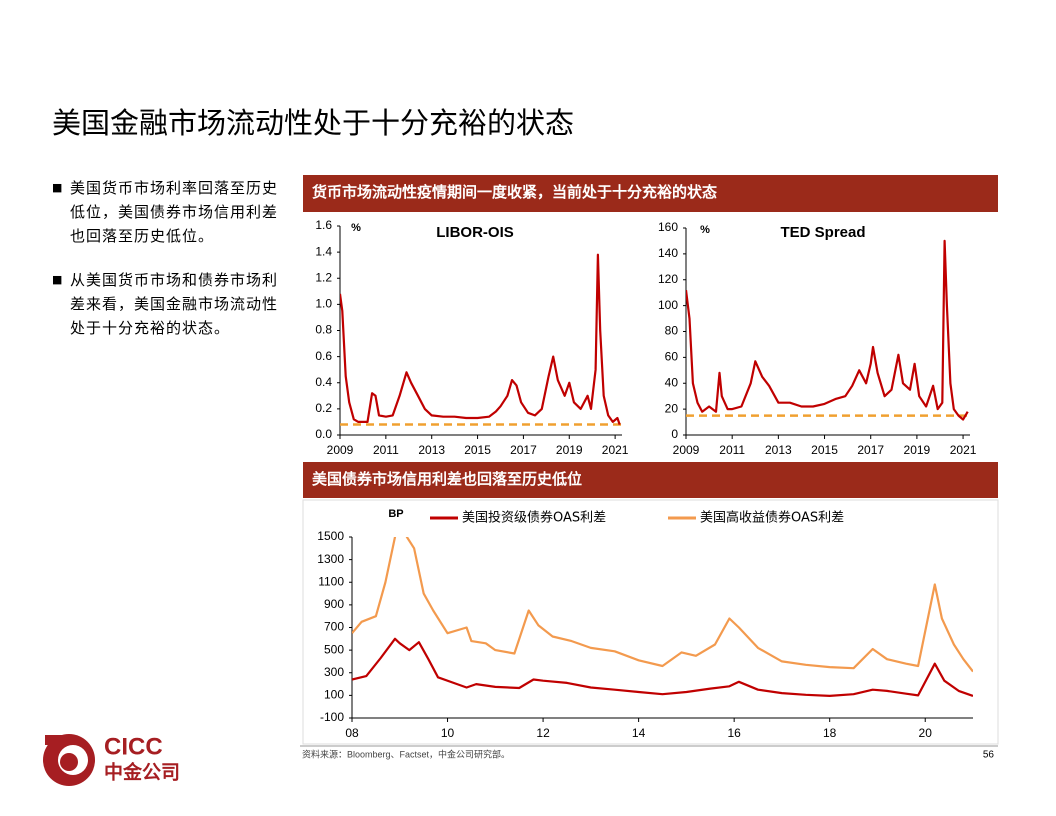  I want to click on logo-text: CICC, so click(133, 746).